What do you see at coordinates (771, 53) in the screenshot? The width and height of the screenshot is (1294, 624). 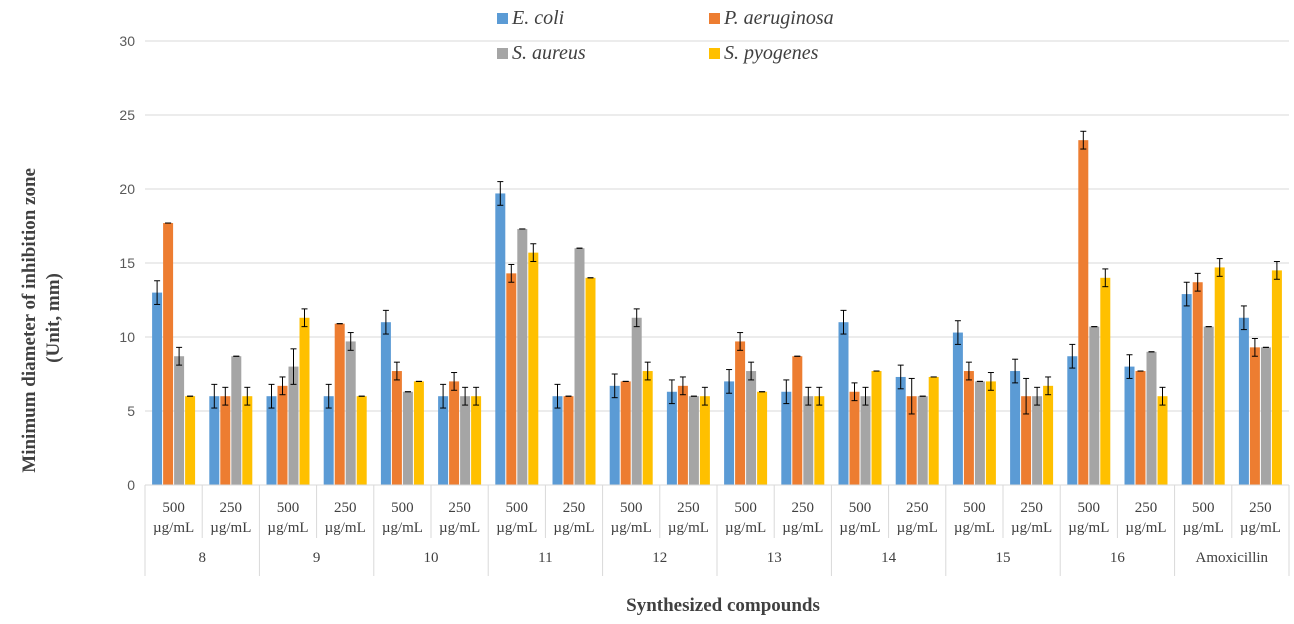 I see `legend-label: S. pyogenes` at bounding box center [771, 53].